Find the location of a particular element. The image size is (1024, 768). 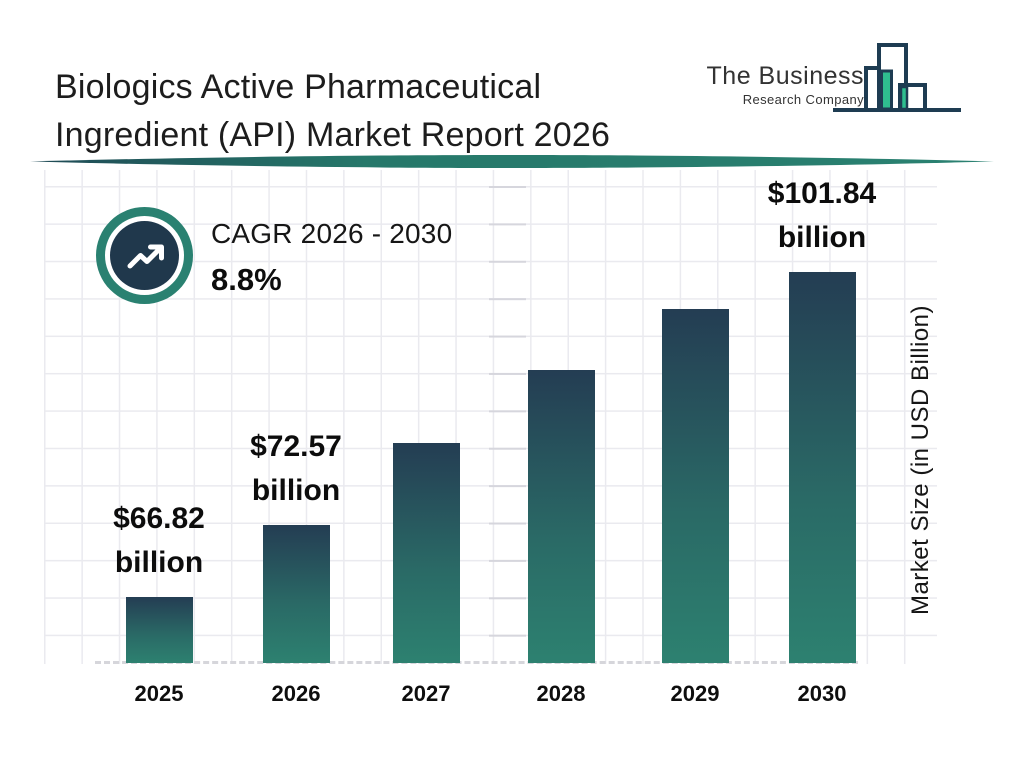

x-tick-2025: 2025 is located at coordinates (159, 693).